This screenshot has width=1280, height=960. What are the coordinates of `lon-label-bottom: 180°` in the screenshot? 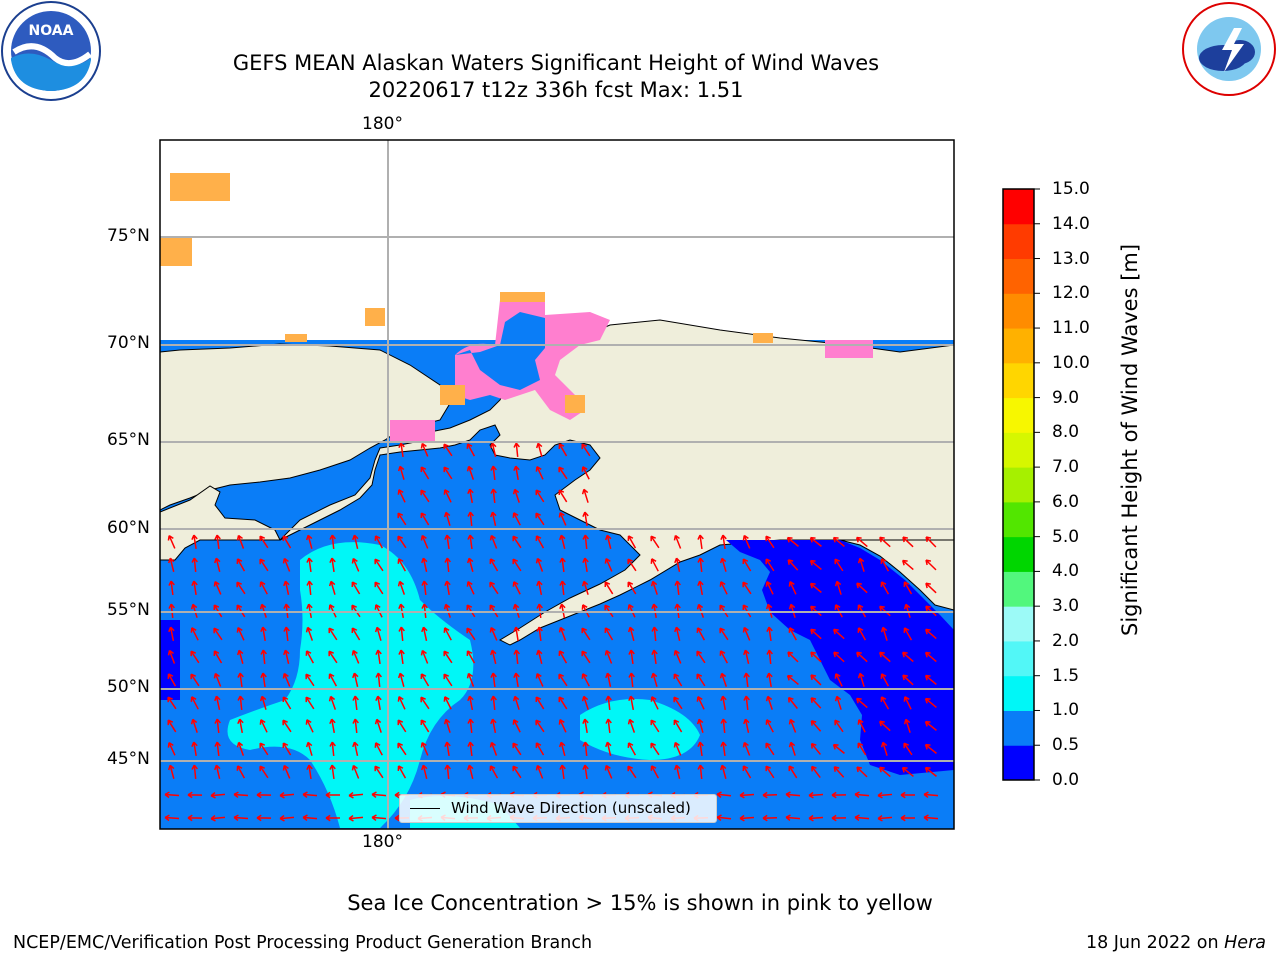 It's located at (382, 842).